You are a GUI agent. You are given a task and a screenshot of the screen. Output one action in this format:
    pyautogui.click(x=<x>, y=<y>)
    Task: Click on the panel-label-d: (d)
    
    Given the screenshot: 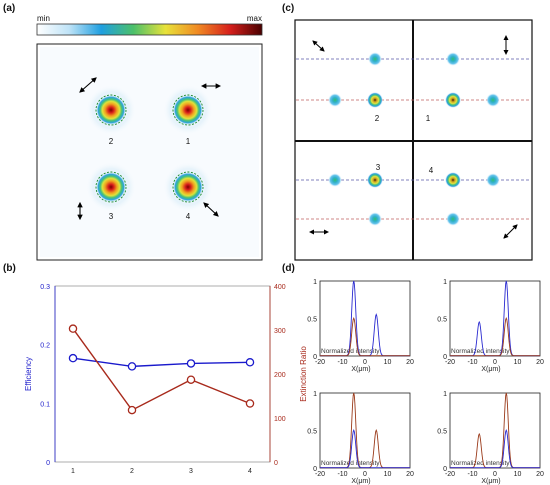 What is the action you would take?
    pyautogui.click(x=288, y=268)
    